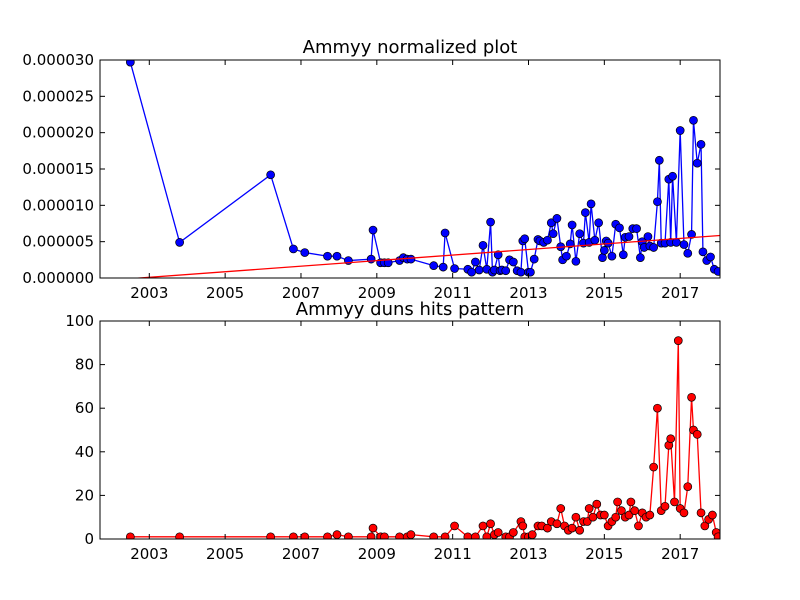 The width and height of the screenshot is (800, 600). Describe the element at coordinates (377, 554) in the screenshot. I see `duns-hits-x-tick-label: 2009` at that location.